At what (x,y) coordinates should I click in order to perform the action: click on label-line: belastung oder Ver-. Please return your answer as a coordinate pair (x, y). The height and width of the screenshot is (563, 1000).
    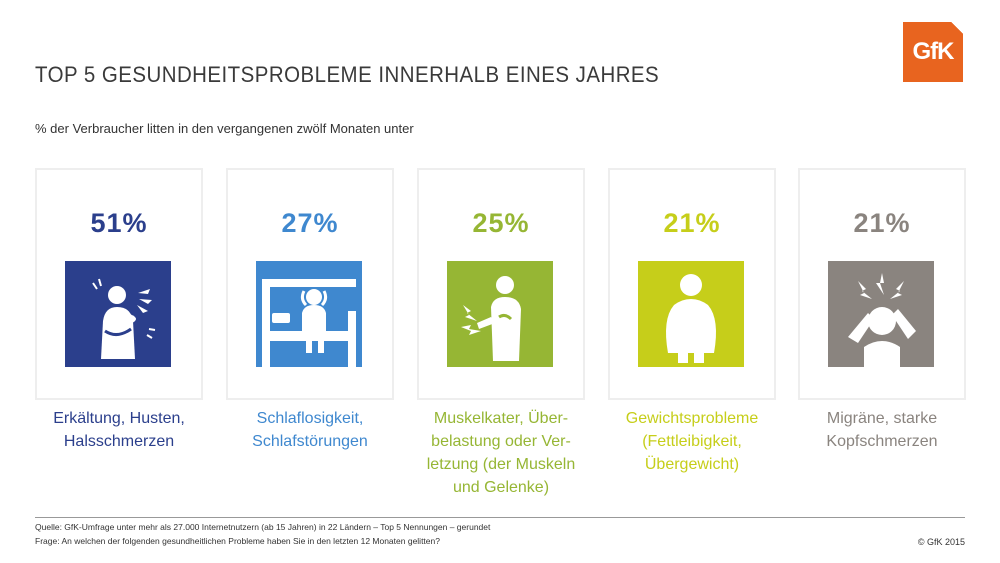
    Looking at the image, I should click on (501, 441).